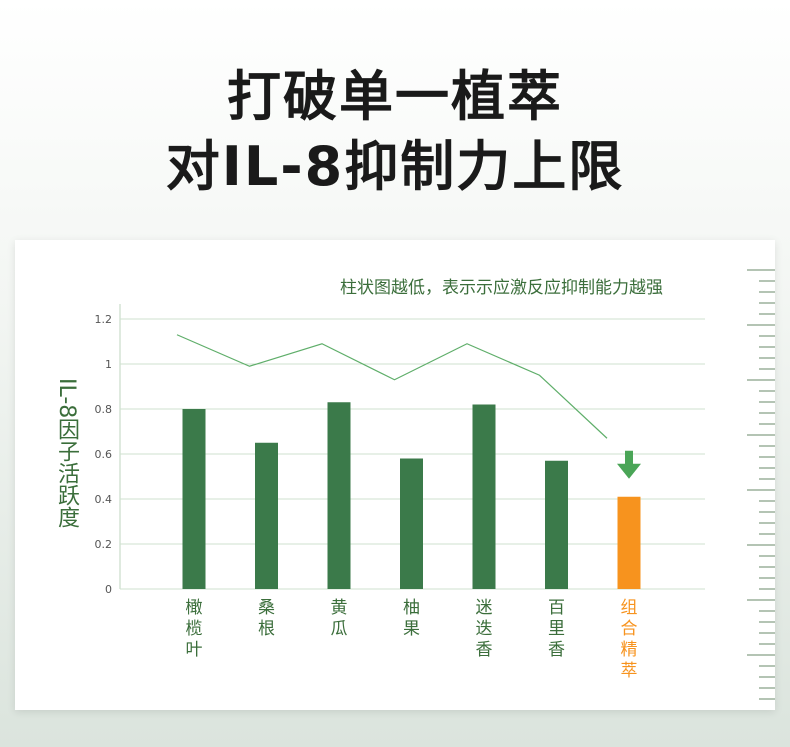  I want to click on x-tick-label: 柚果, so click(411, 618).